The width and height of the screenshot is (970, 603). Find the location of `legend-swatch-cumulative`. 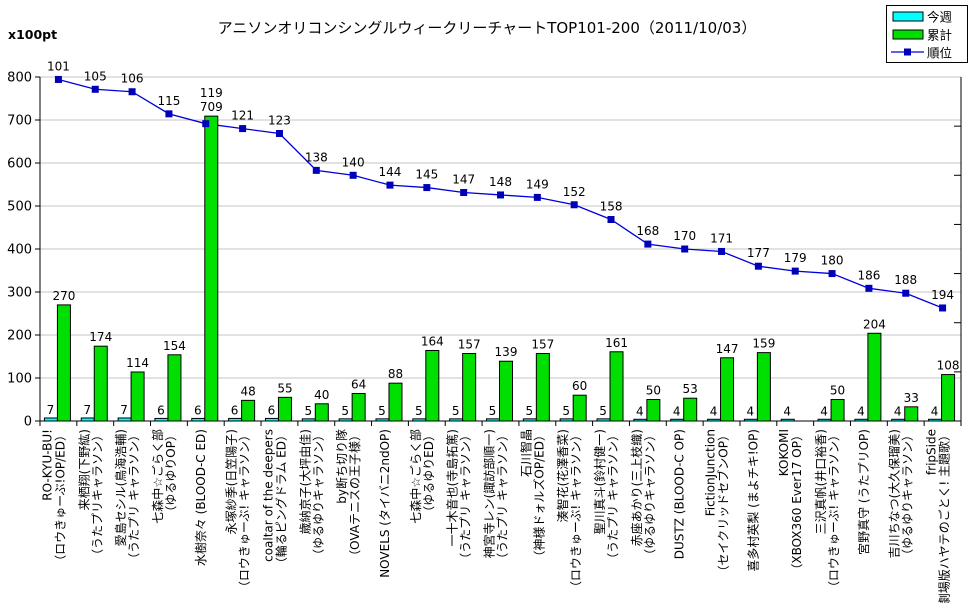

legend-swatch-cumulative is located at coordinates (908, 34).